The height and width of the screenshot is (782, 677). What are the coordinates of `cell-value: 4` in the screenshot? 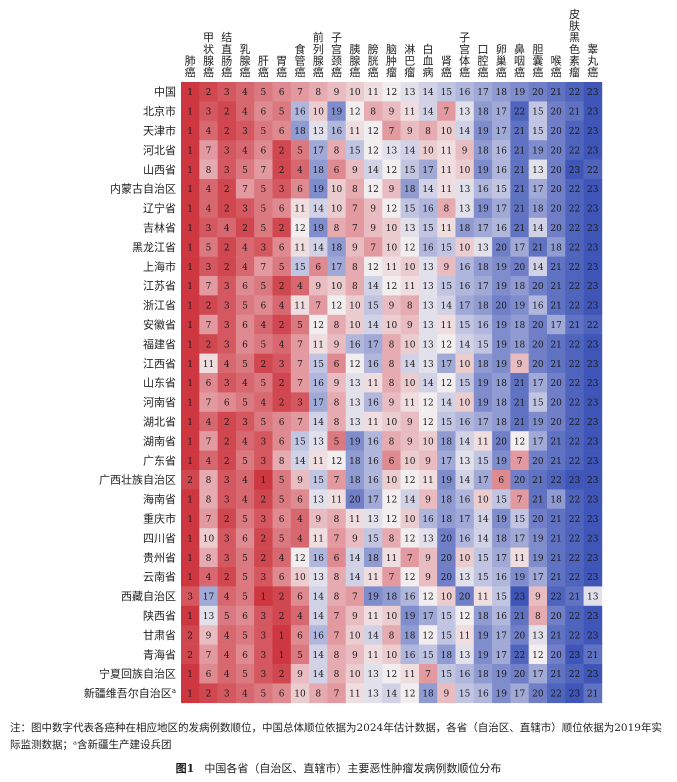 It's located at (282, 307).